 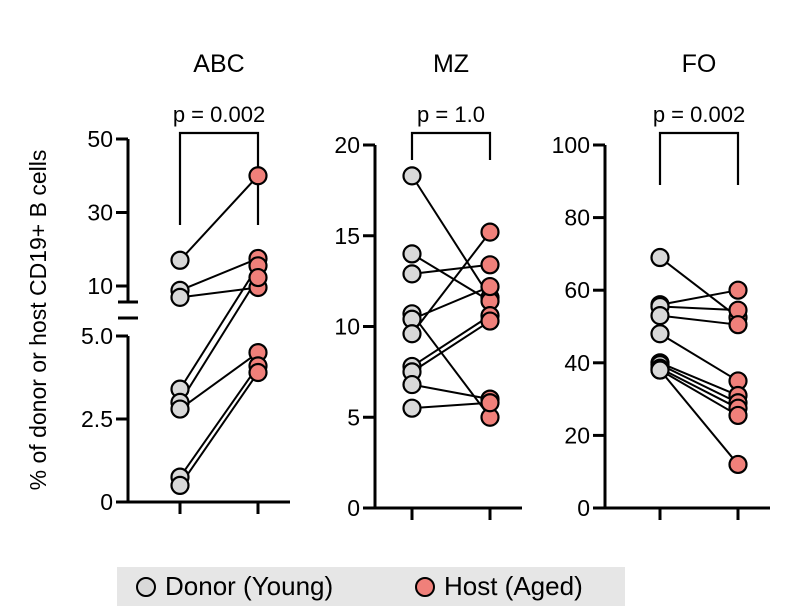 What do you see at coordinates (38, 320) in the screenshot?
I see `y-axis-label: % of donor or host CD19+ B cells` at bounding box center [38, 320].